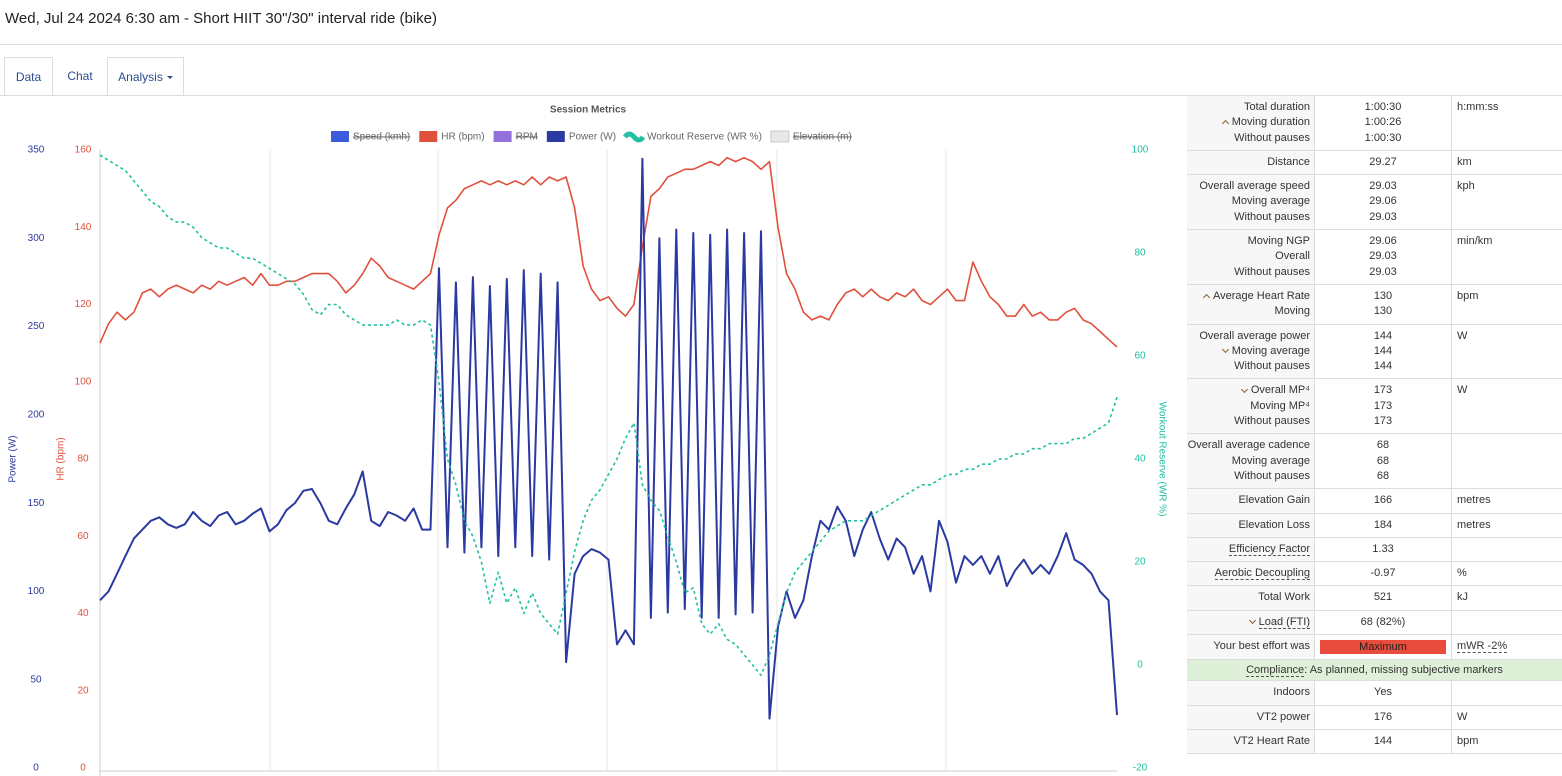 The width and height of the screenshot is (1562, 776). What do you see at coordinates (1248, 162) in the screenshot?
I see `stat-label: Distance` at bounding box center [1248, 162].